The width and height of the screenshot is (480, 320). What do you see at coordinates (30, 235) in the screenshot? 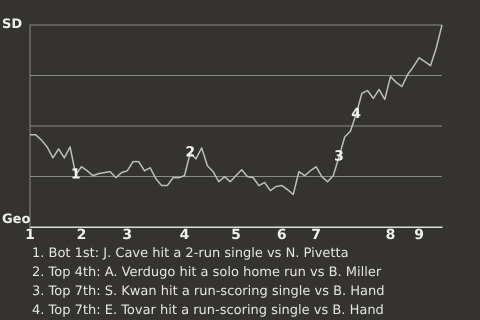
I see `x-tick-label: 1` at bounding box center [30, 235].